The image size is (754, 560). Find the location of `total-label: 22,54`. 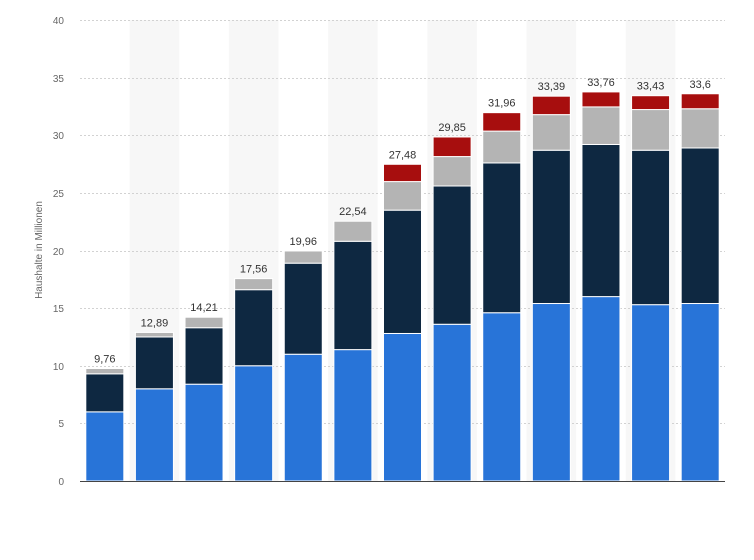

total-label: 22,54 is located at coordinates (353, 212).